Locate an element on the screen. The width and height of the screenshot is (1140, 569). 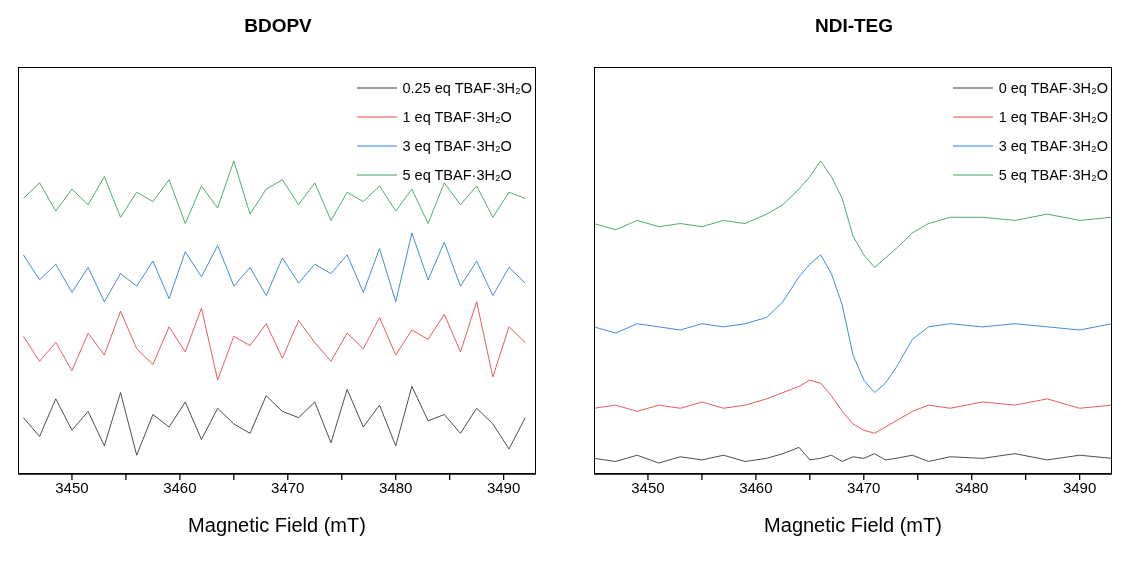
legend-label: 0 eq TBAF·3H₂O is located at coordinates (1053, 87).